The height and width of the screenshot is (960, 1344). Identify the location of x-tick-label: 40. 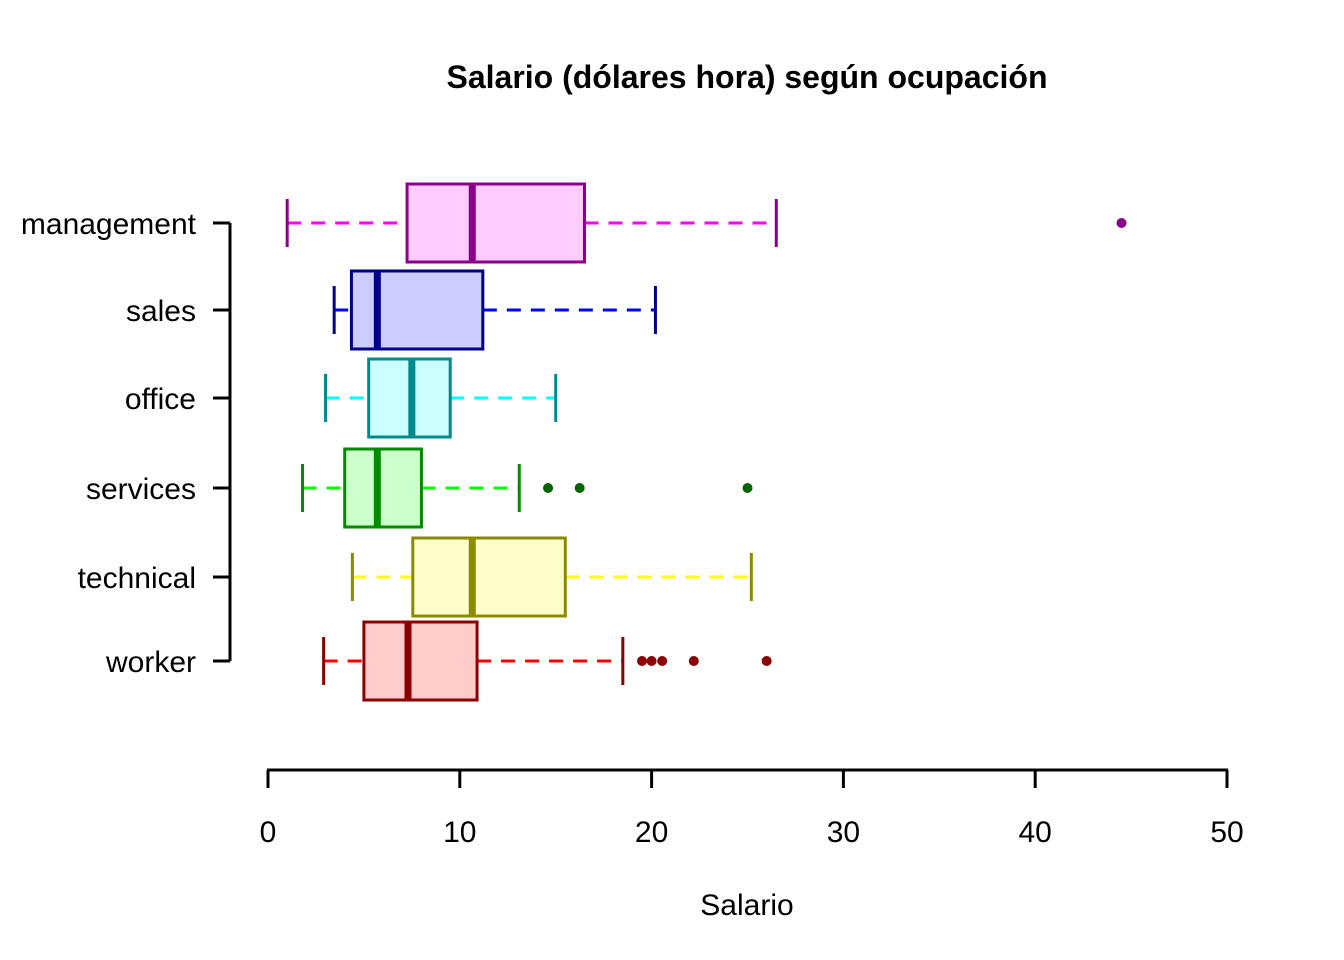
(1035, 832).